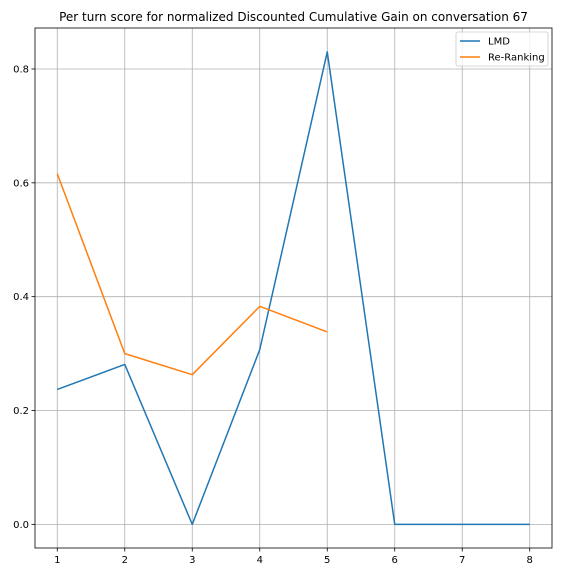  What do you see at coordinates (21, 525) in the screenshot?
I see `y-tick-label: 0.0` at bounding box center [21, 525].